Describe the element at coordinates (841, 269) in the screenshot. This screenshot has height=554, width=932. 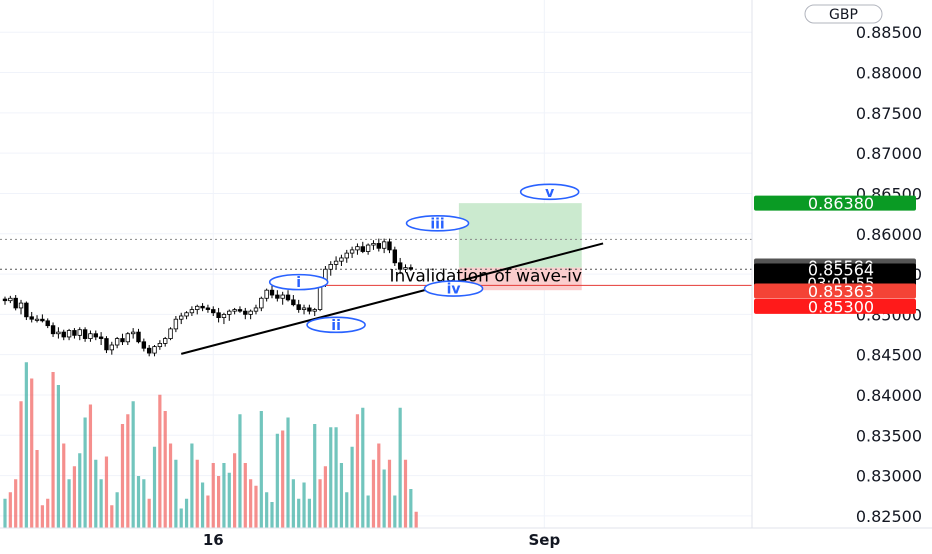
I see `price-badge-label: 0.85564` at that location.